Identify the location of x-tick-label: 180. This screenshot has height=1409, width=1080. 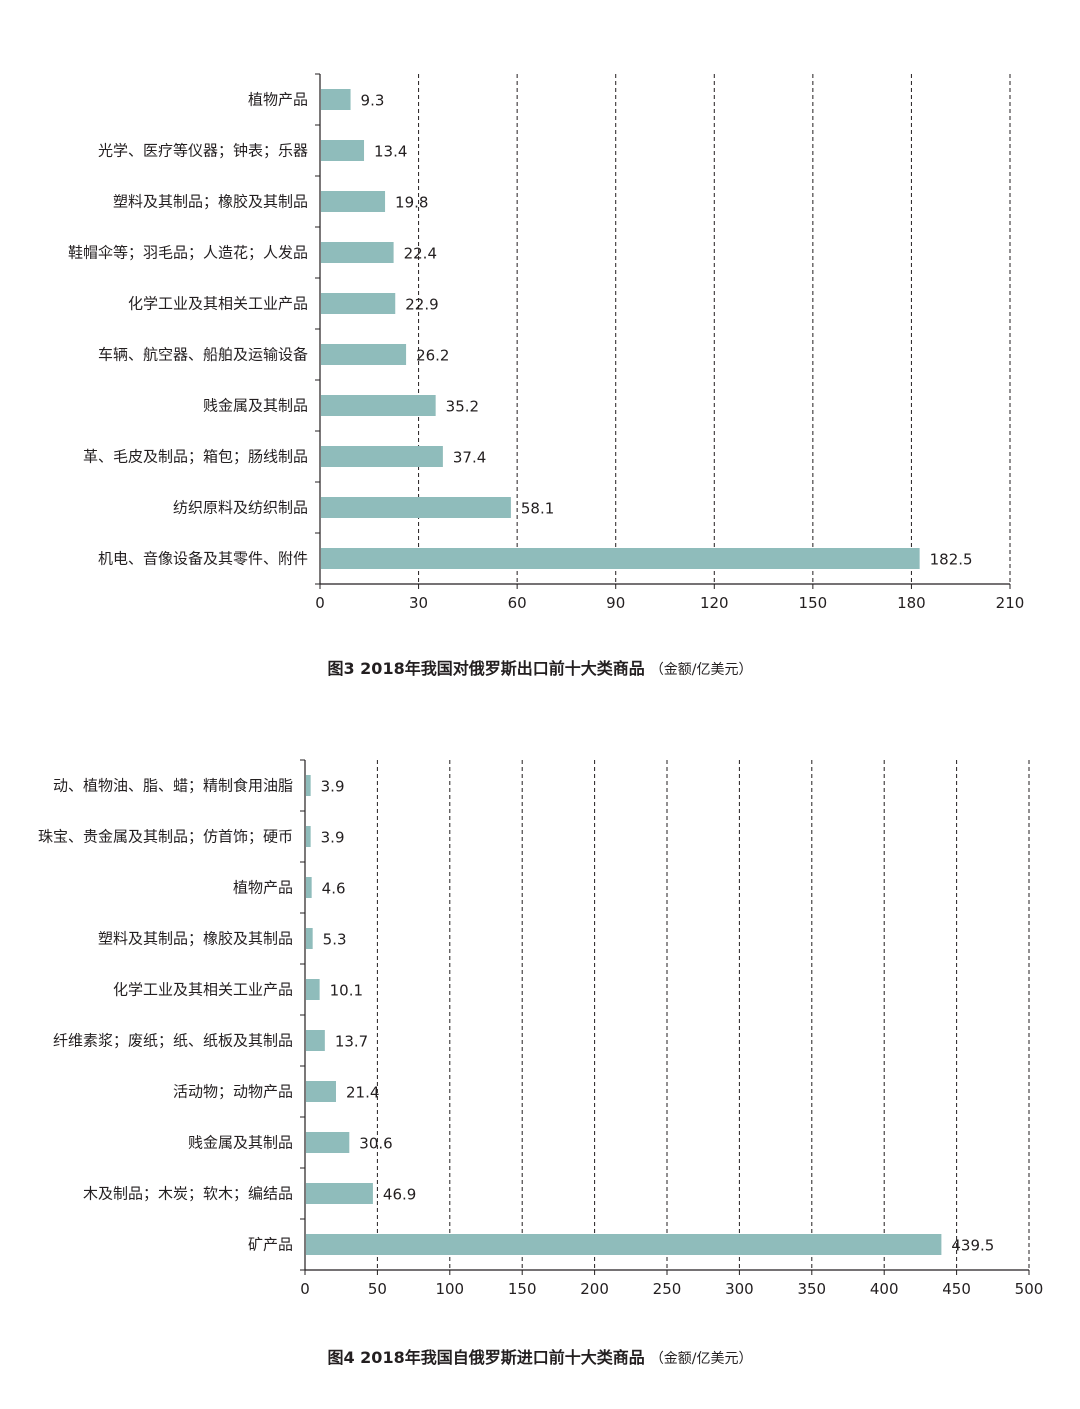
(911, 603).